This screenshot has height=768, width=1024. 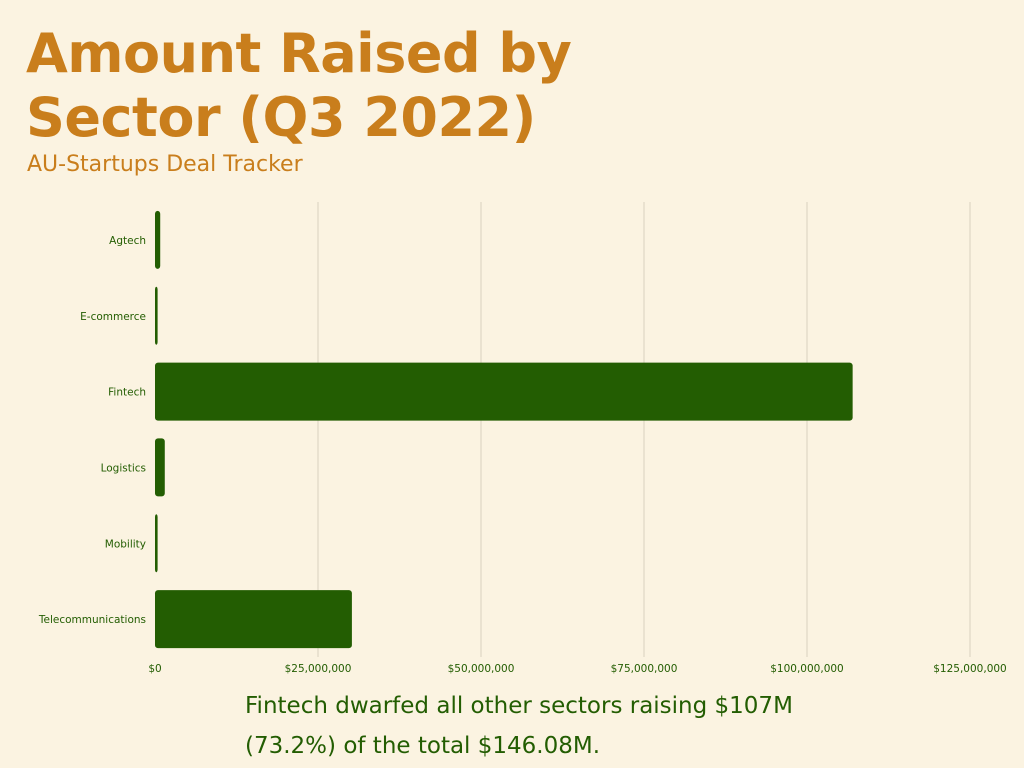 I want to click on category-label: Telecommunications, so click(x=92, y=620).